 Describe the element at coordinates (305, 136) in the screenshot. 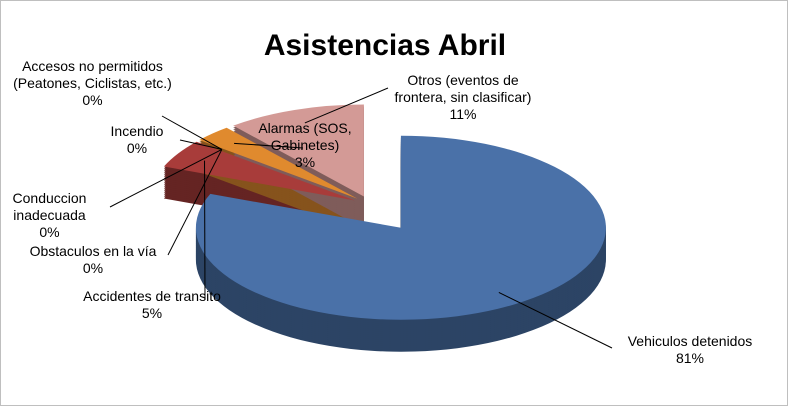

I see `category-label: Alarmas (SOS, Gabinetes)` at that location.